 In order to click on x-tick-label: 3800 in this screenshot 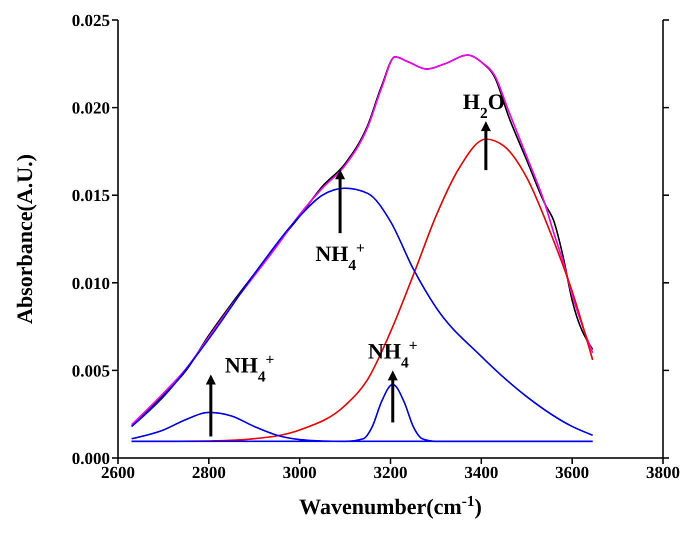, I will do `click(663, 472)`.